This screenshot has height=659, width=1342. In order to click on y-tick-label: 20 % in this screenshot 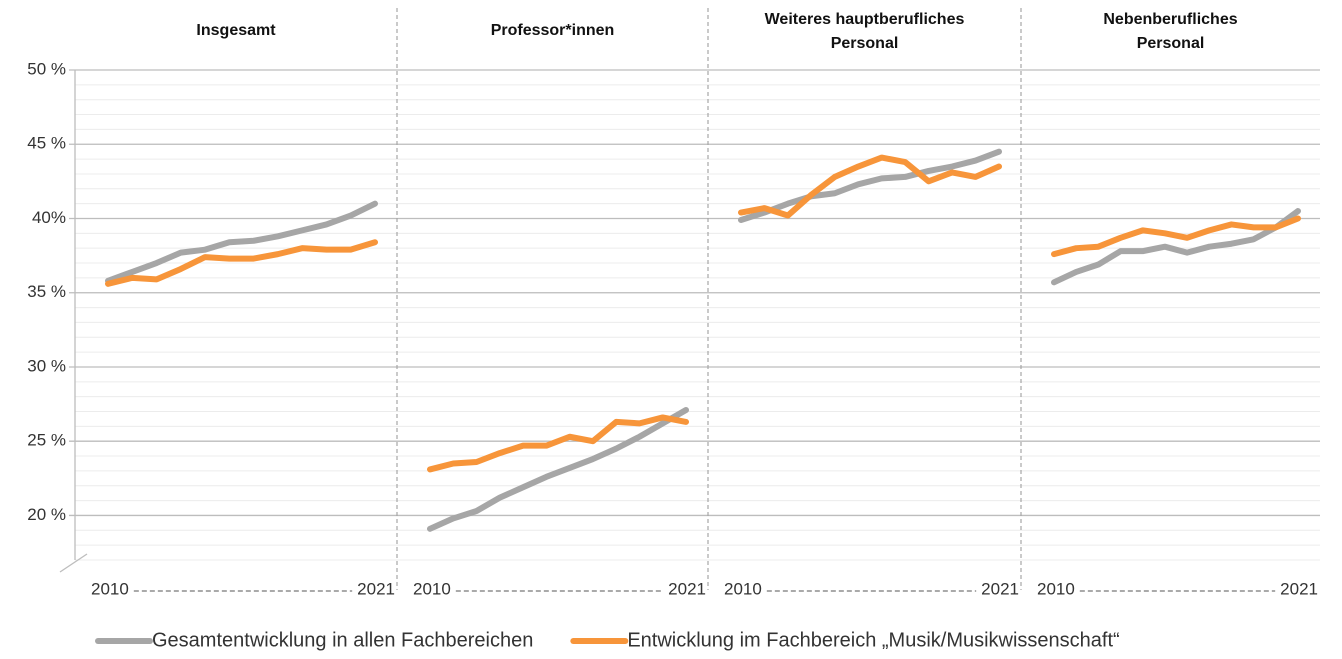, I will do `click(46, 514)`.